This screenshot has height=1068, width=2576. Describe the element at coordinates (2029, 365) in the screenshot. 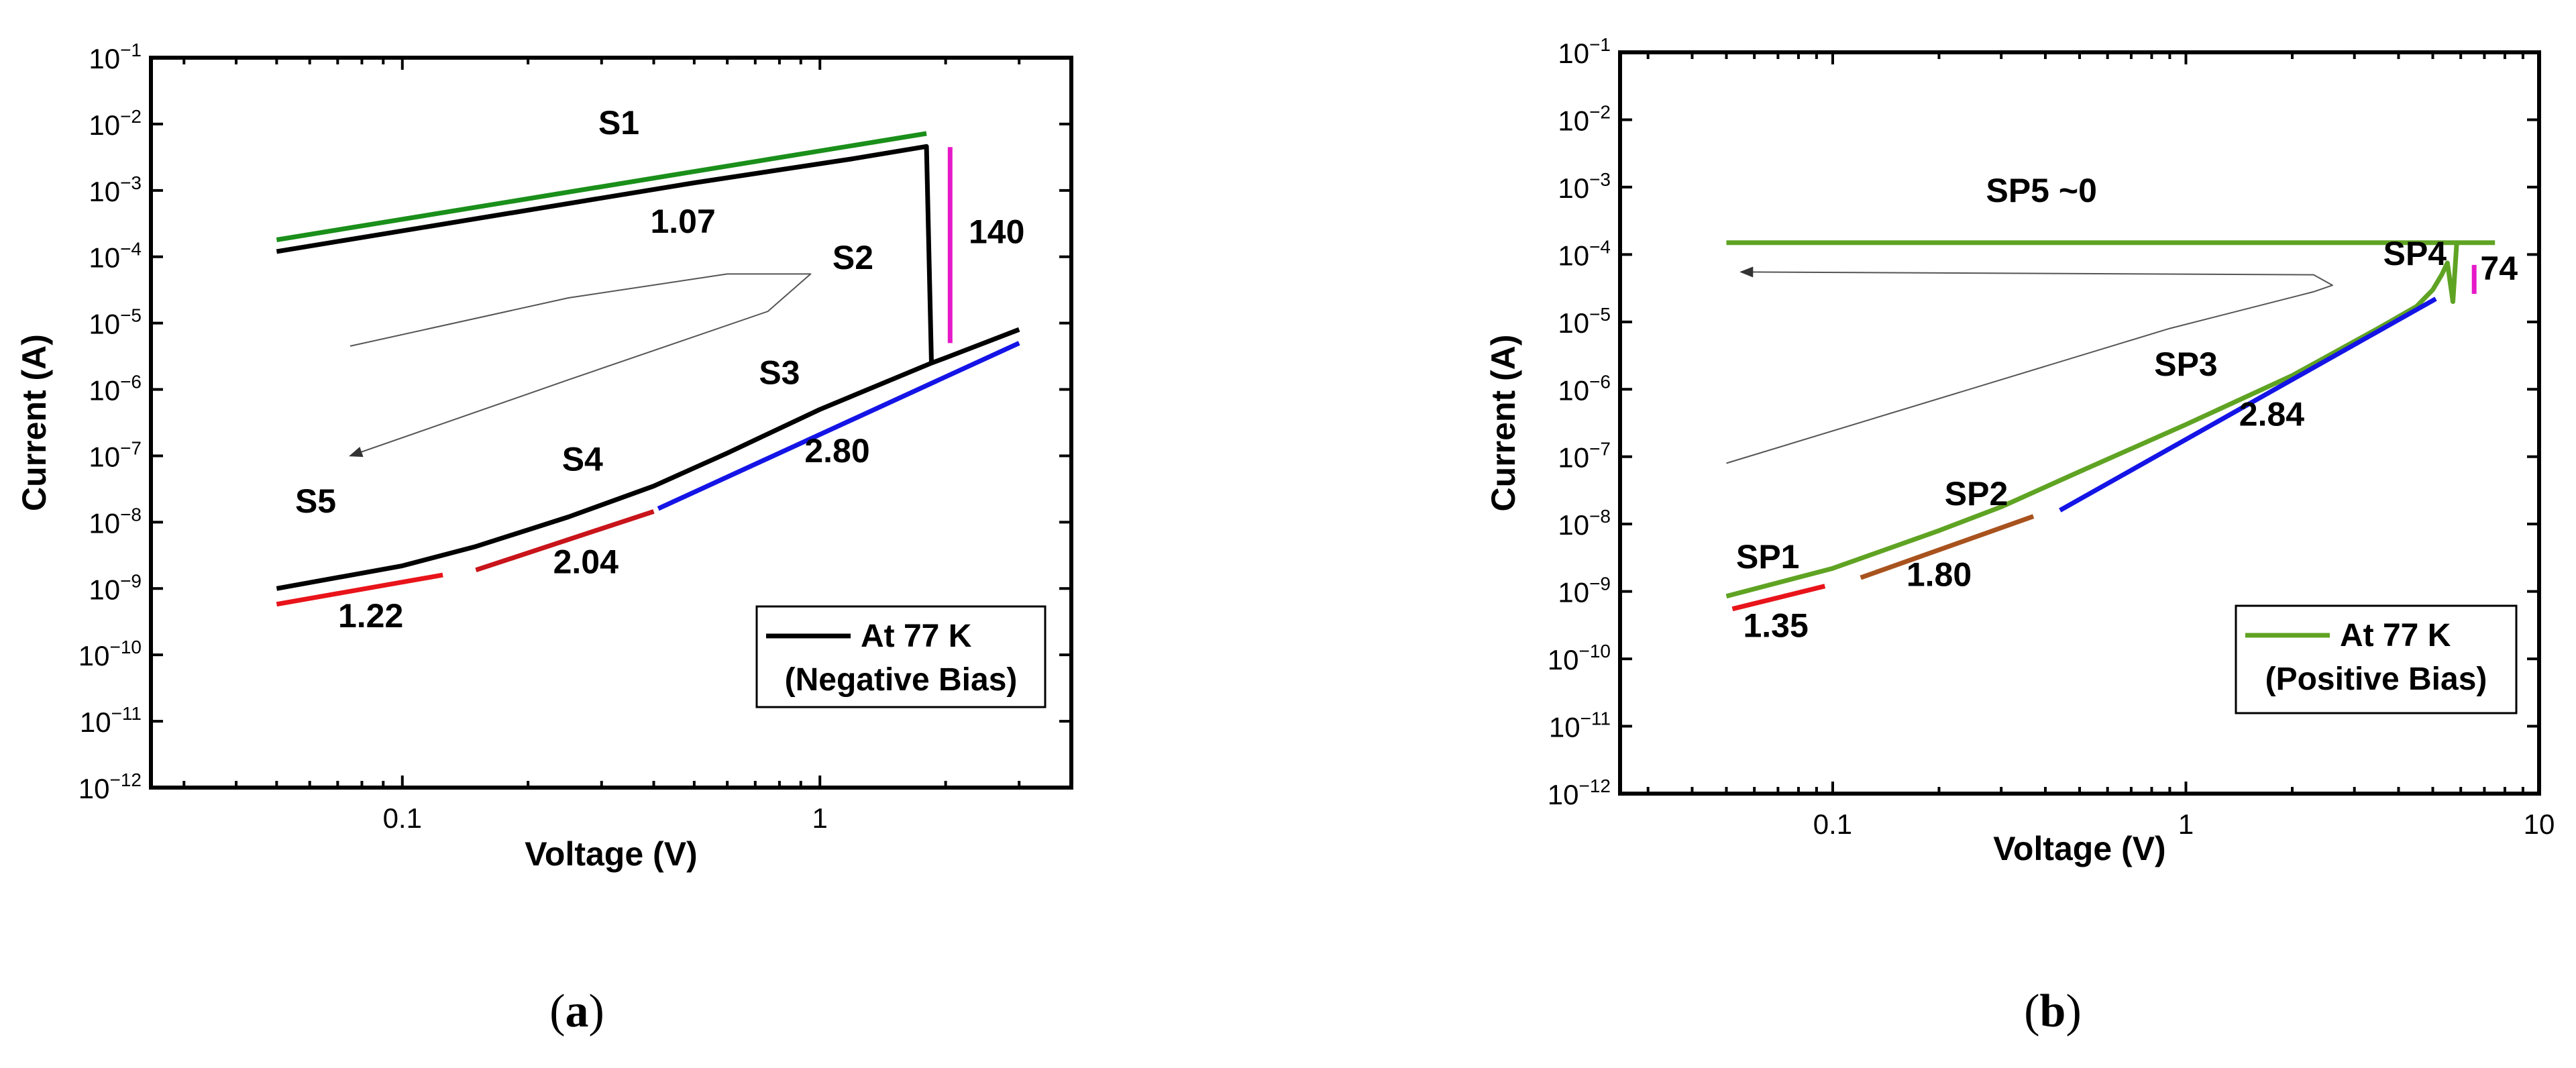

I see `series-sweep-direction` at that location.